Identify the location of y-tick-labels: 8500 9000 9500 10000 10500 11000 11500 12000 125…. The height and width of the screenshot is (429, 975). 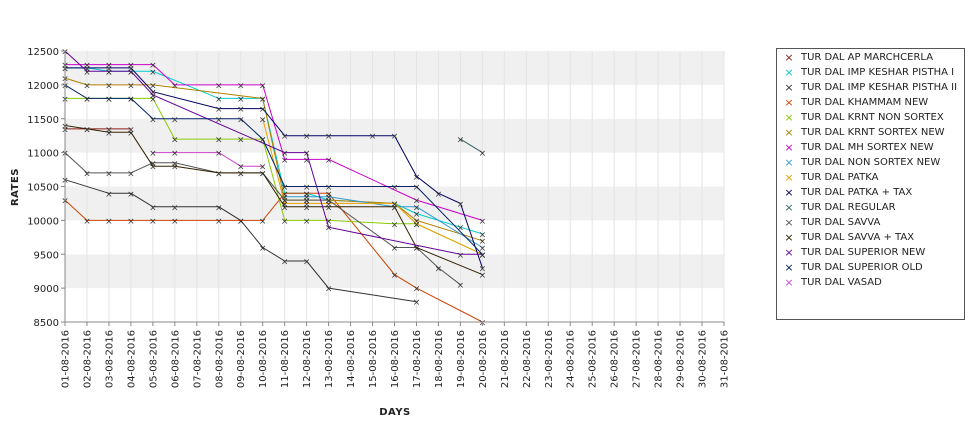
(46, 188).